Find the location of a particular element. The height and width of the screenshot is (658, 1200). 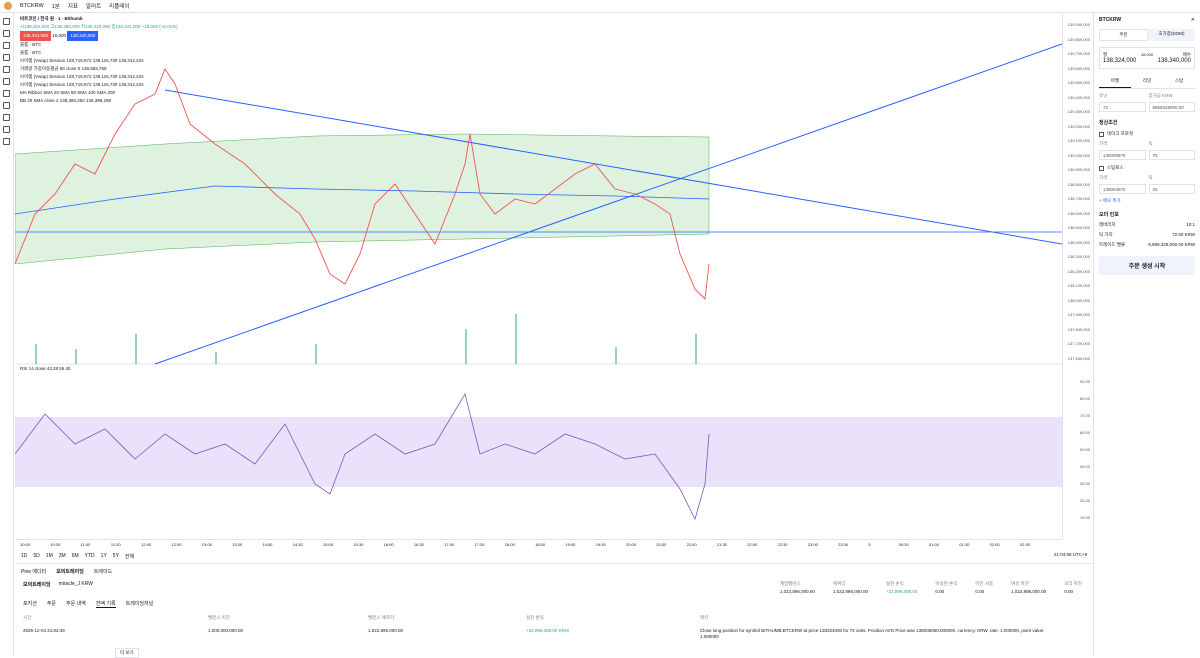

range-button: 6M is located at coordinates (75, 556).